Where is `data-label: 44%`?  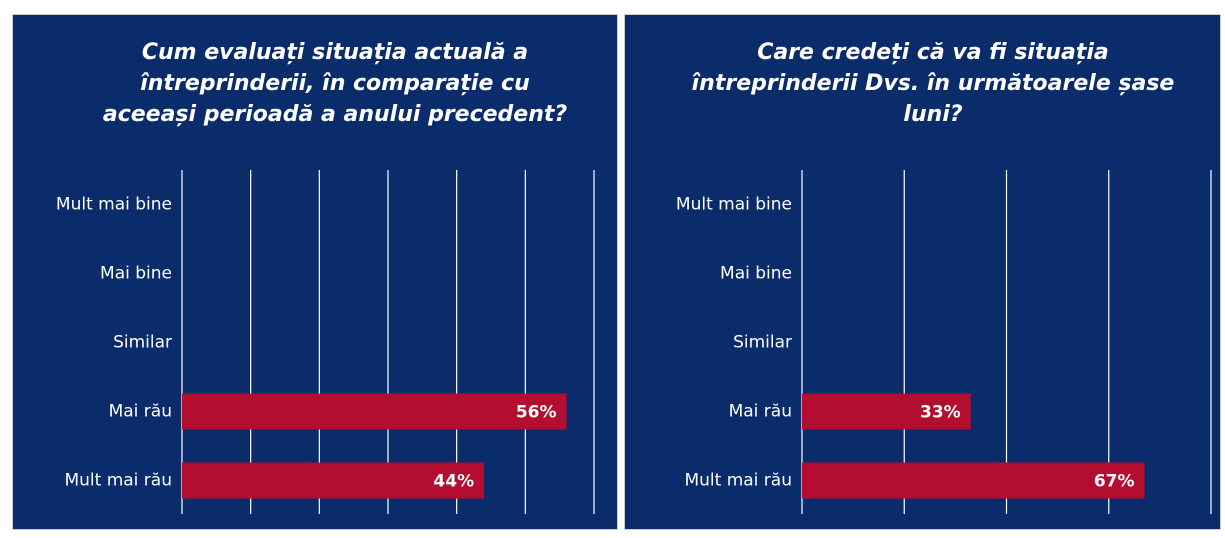 data-label: 44% is located at coordinates (453, 482).